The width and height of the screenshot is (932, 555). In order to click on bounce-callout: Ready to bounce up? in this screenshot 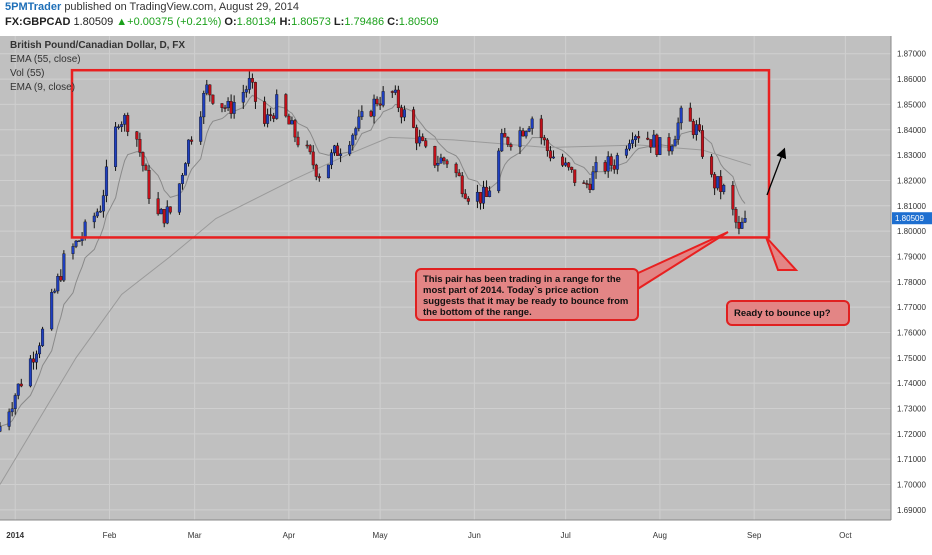, I will do `click(788, 313)`.